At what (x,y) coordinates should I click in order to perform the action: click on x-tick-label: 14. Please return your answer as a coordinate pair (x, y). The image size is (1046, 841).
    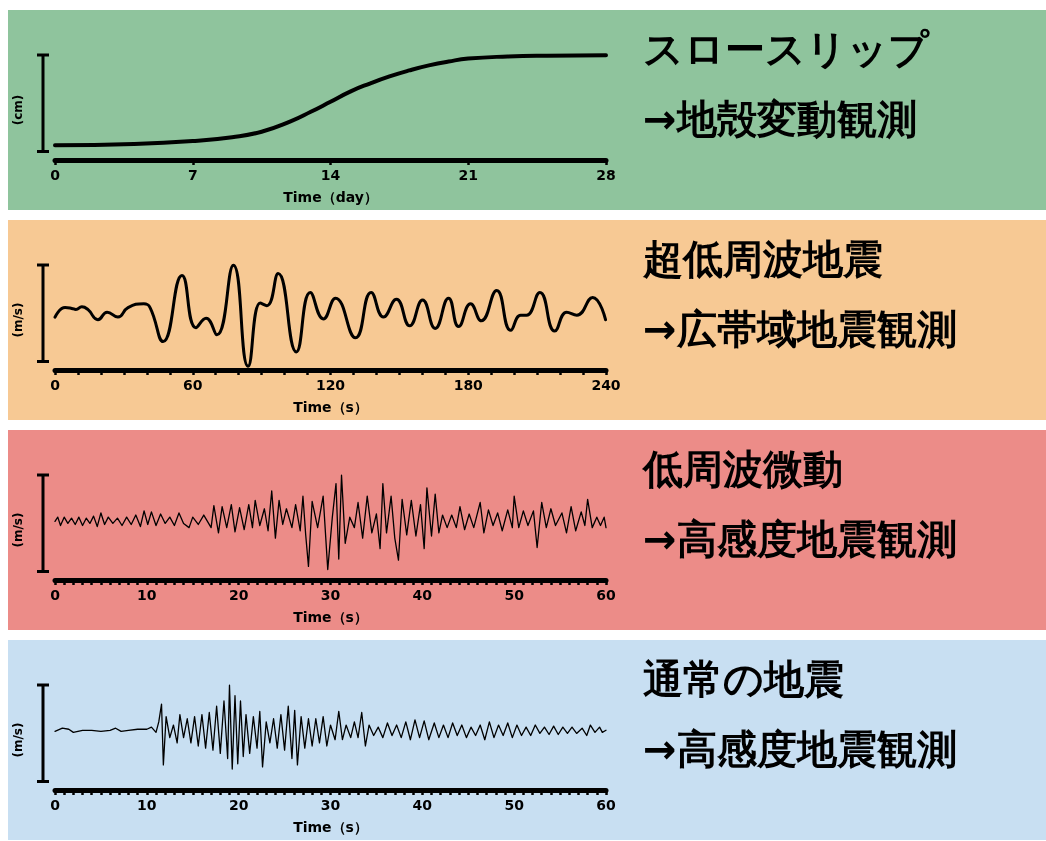
    Looking at the image, I should click on (330, 175).